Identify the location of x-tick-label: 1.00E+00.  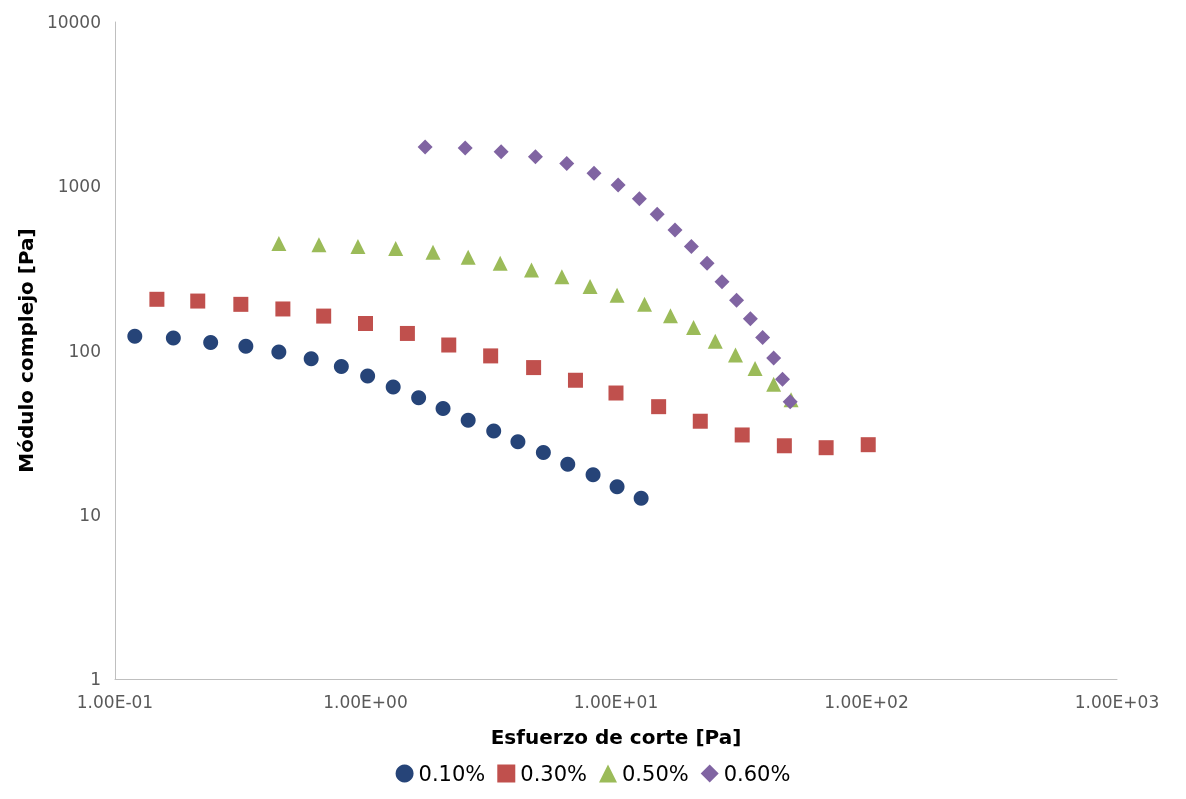
(365, 701).